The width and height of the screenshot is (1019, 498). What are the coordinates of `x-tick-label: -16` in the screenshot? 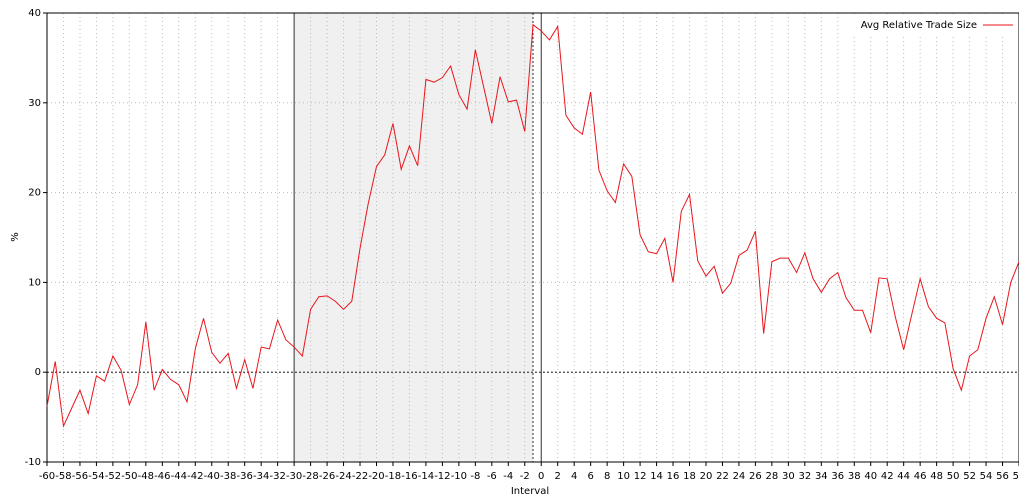 It's located at (409, 476).